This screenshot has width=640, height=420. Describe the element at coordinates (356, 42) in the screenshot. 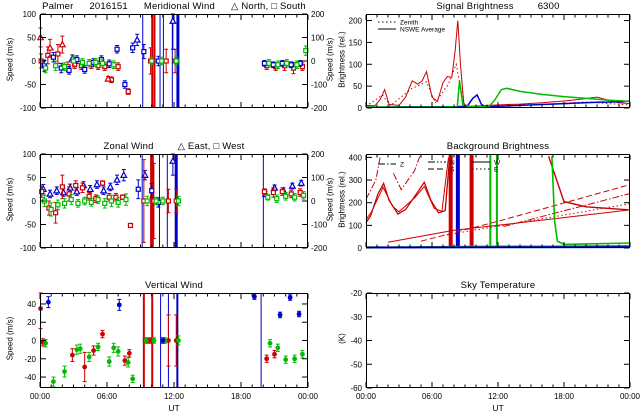

I see `y-tick-label: 150` at that location.